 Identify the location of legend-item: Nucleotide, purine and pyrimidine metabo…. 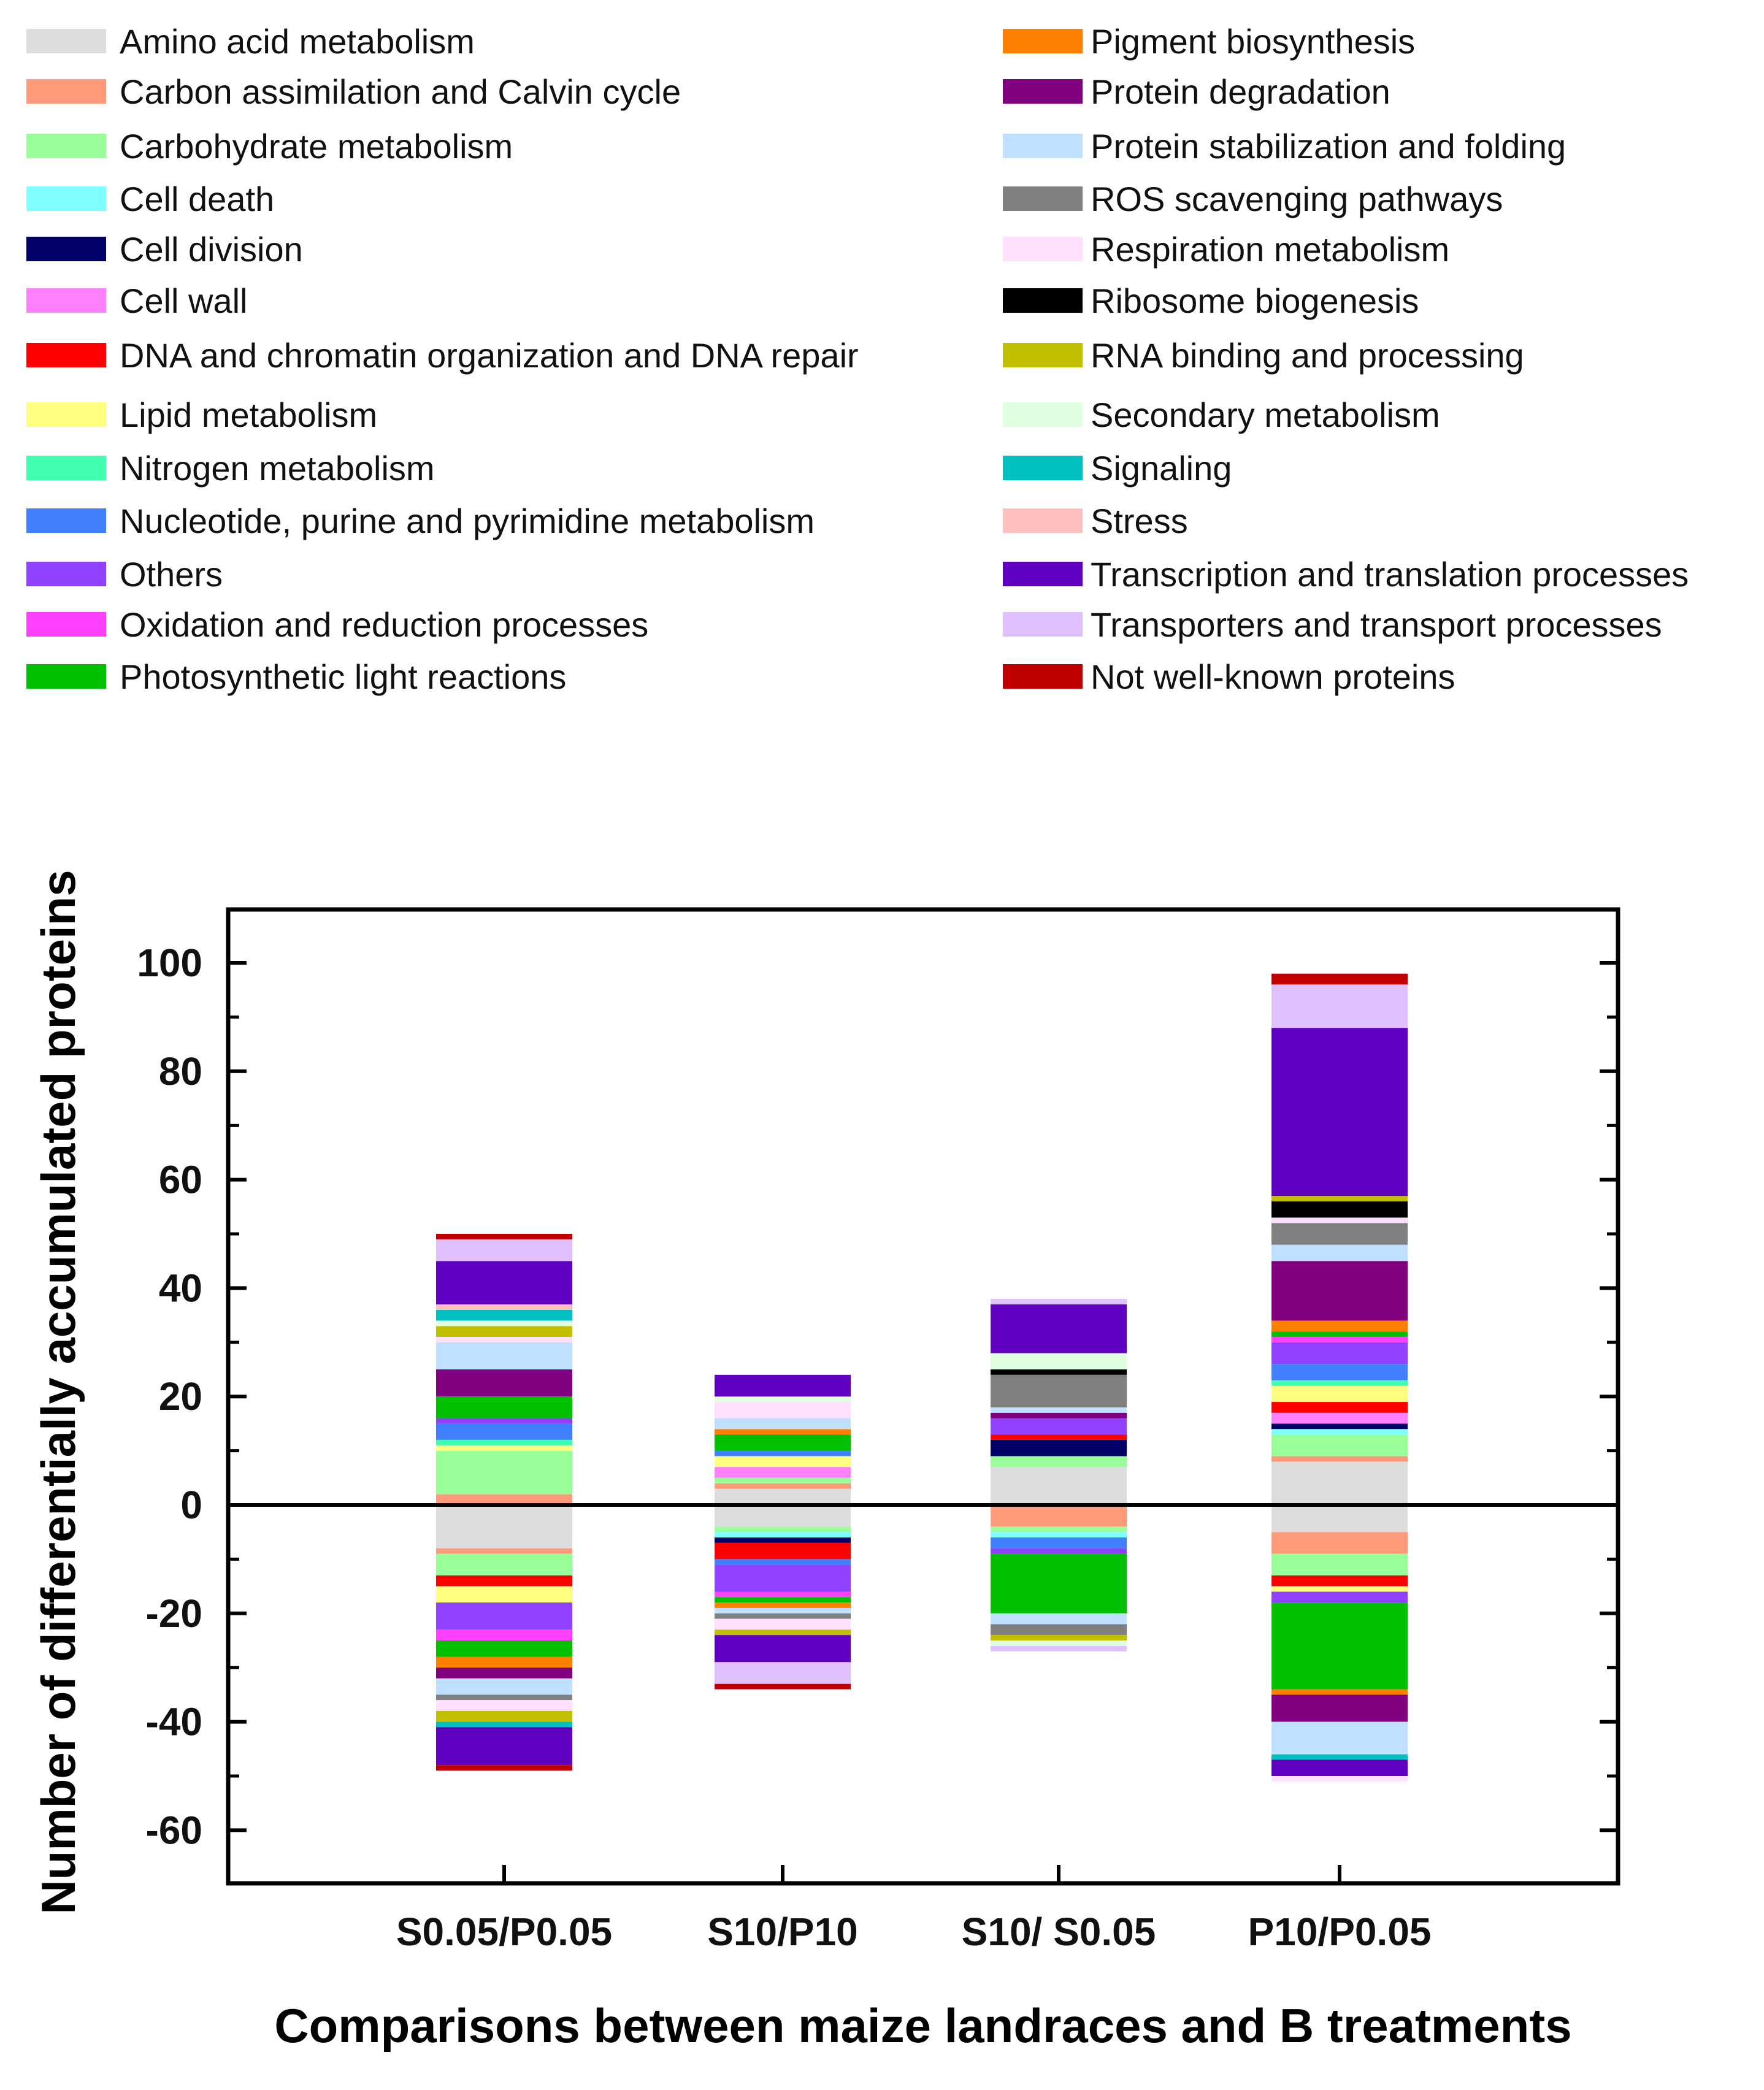
(421, 521).